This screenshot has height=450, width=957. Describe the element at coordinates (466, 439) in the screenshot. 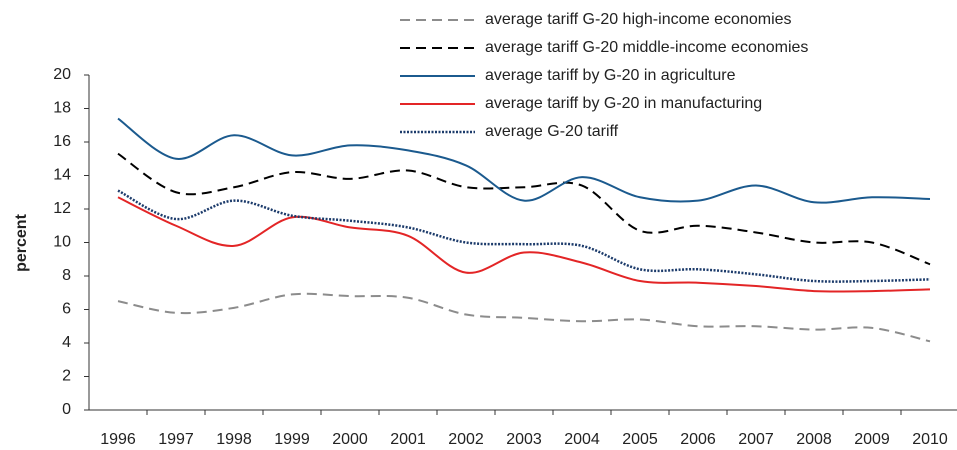

I see `x-tick-label: 2002` at that location.